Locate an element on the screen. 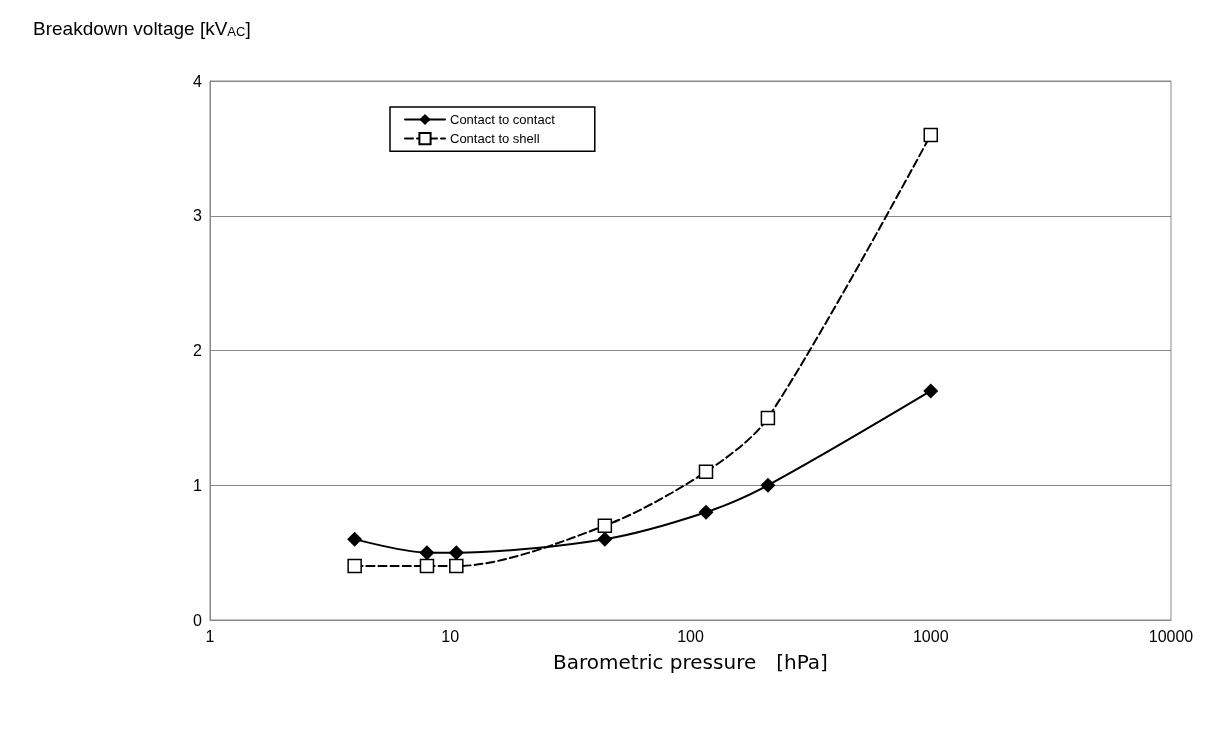 The height and width of the screenshot is (729, 1226). y-tick-label: 1 is located at coordinates (198, 485).